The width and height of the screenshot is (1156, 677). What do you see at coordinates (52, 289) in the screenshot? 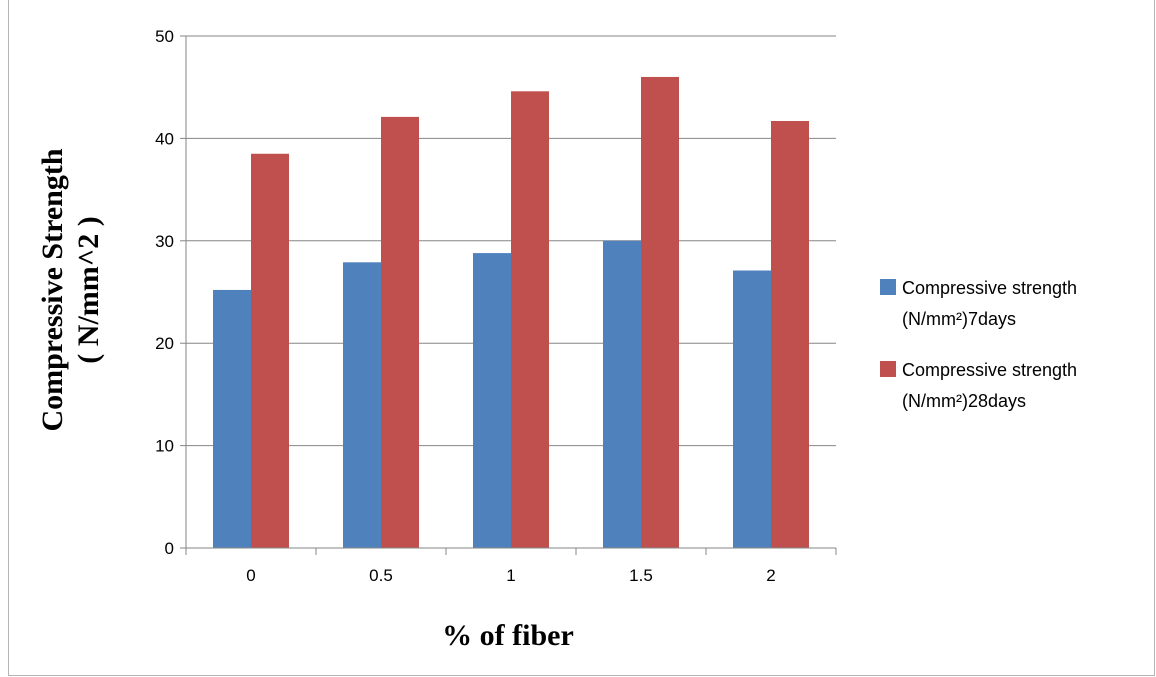
I see `y-axis-title-line-1: Compressive Strength` at bounding box center [52, 289].